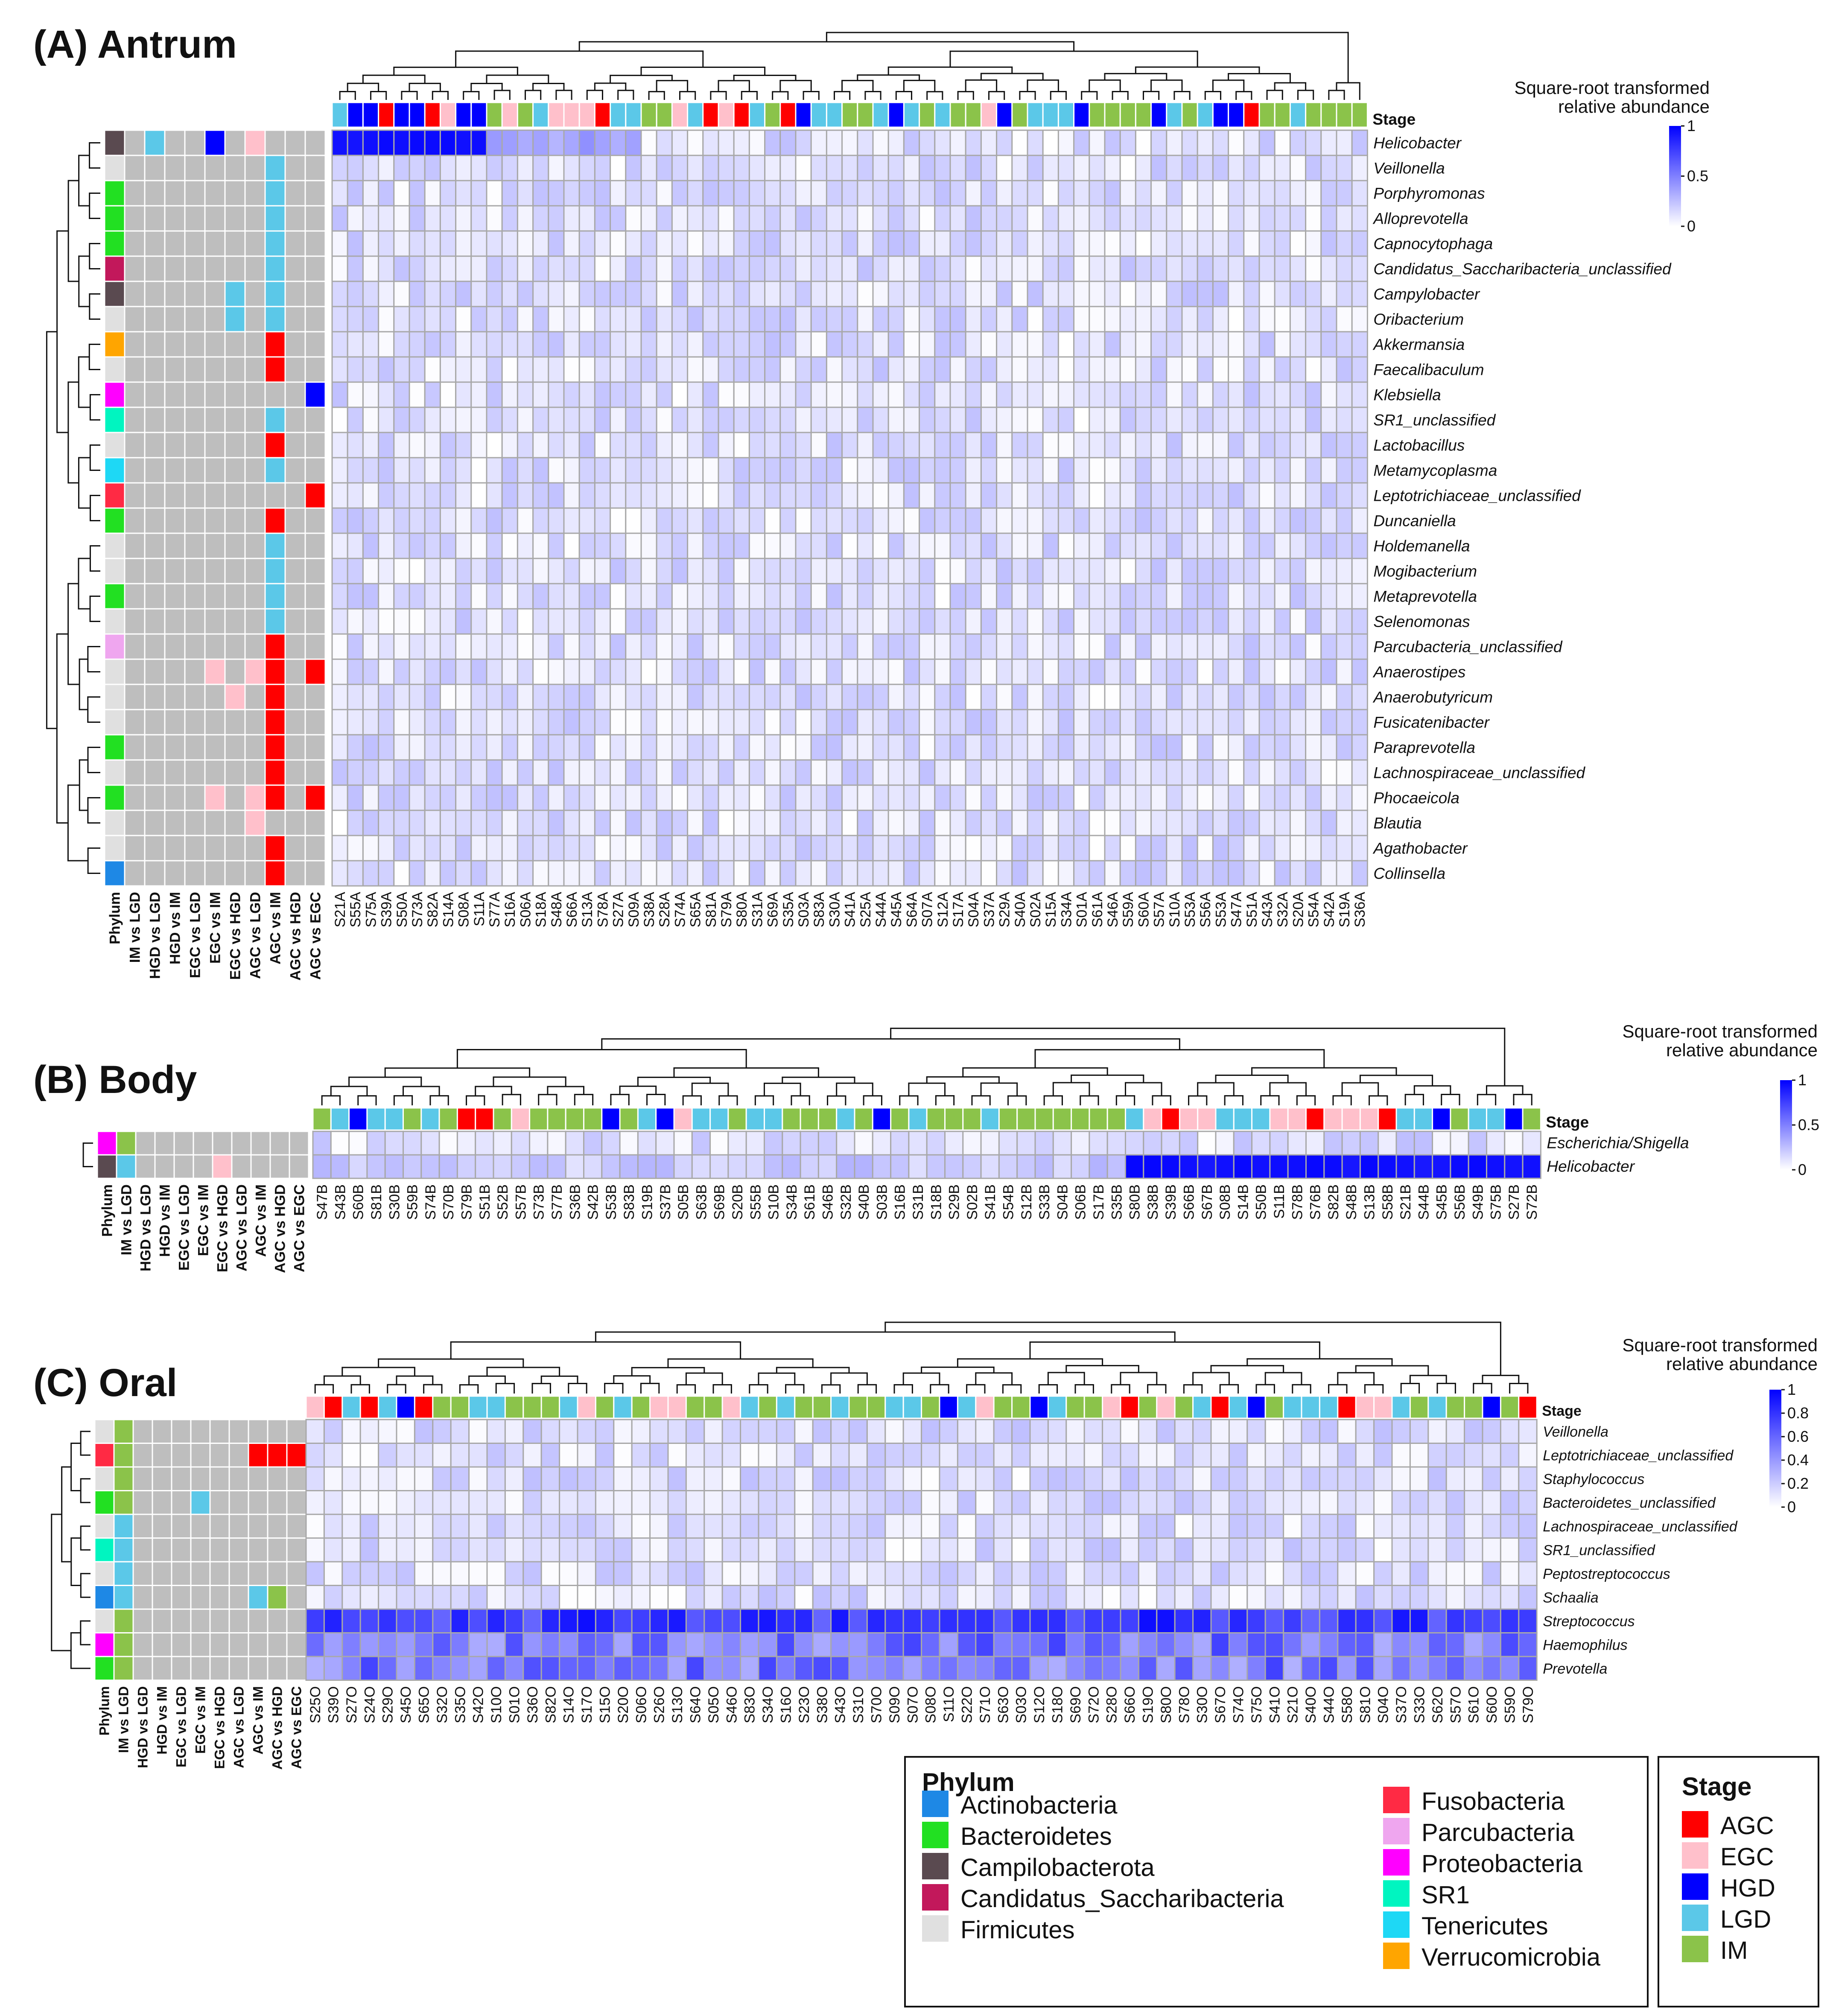 Image resolution: width=1833 pixels, height=2016 pixels. I want to click on sample-label: S78O, so click(1184, 1705).